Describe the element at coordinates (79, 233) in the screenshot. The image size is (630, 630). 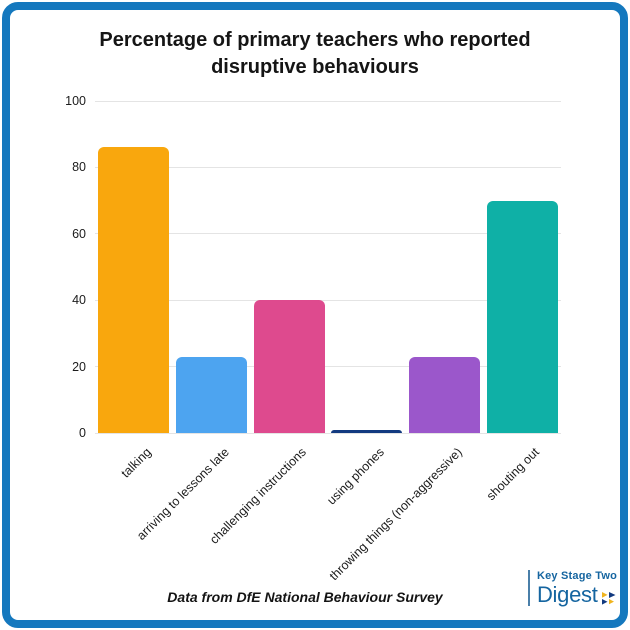
I see `y-tick-label-60: 60` at that location.